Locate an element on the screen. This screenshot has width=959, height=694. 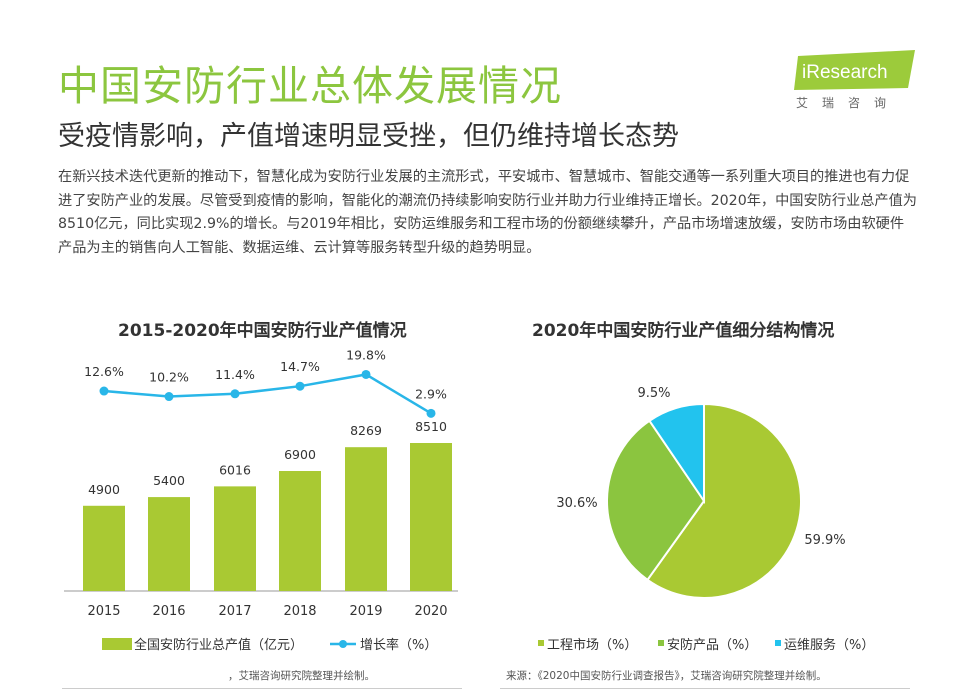
legend-label: 运维服务（%） is located at coordinates (829, 645).